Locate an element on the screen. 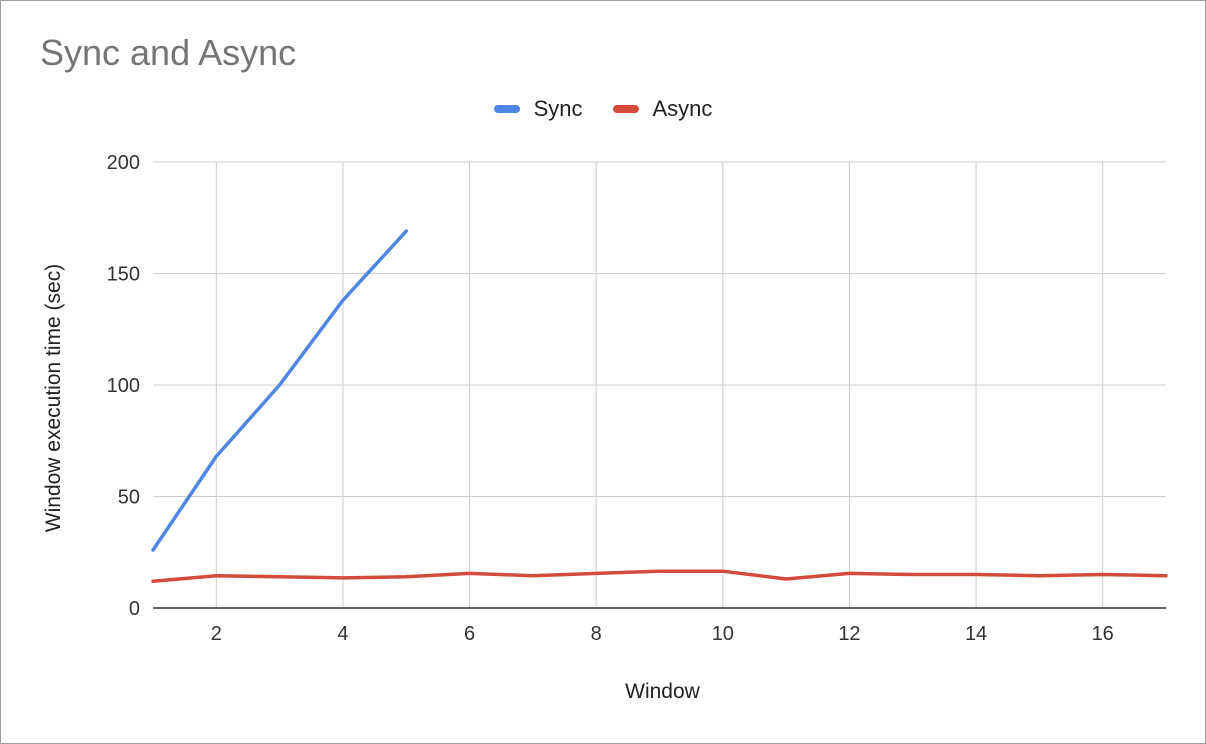  x-tick-label-16: 16 is located at coordinates (1103, 634).